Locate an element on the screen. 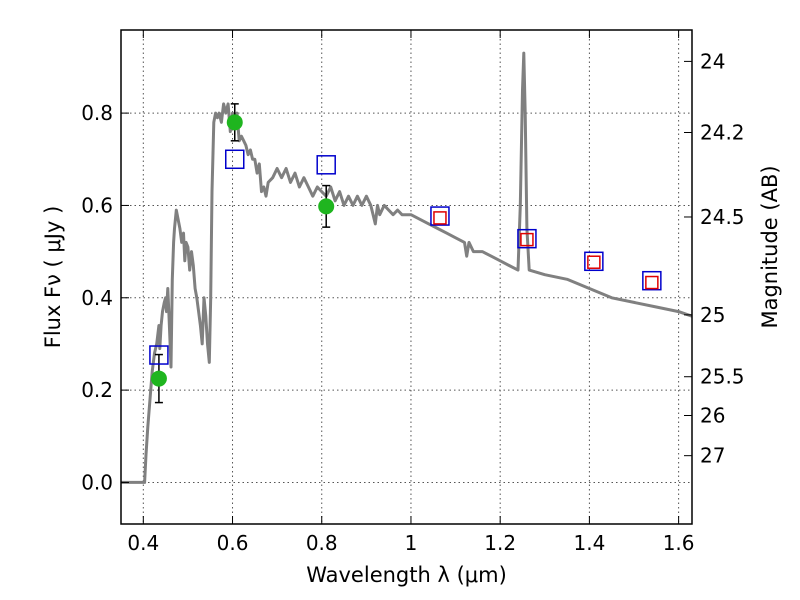 This screenshot has height=600, width=800. x-tick-label: 0.4 is located at coordinates (143, 543).